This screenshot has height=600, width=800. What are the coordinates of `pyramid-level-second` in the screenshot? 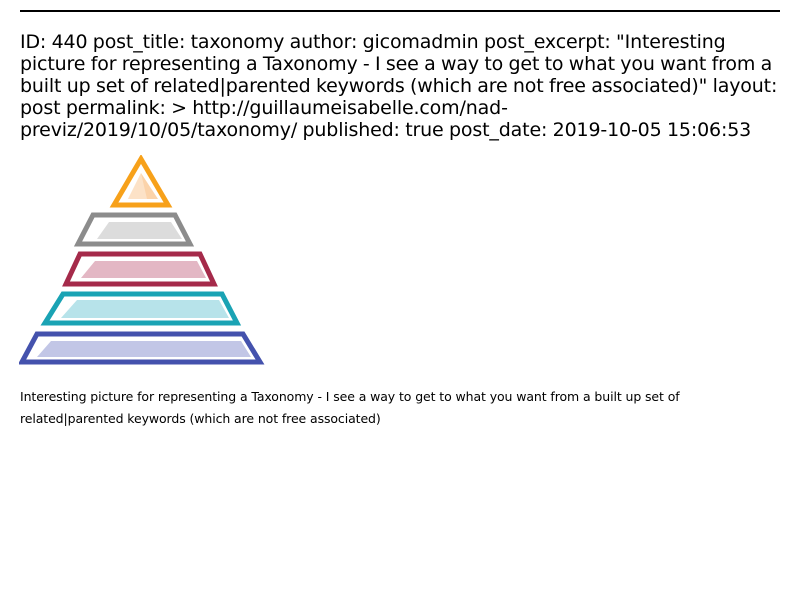 It's located at (134, 229).